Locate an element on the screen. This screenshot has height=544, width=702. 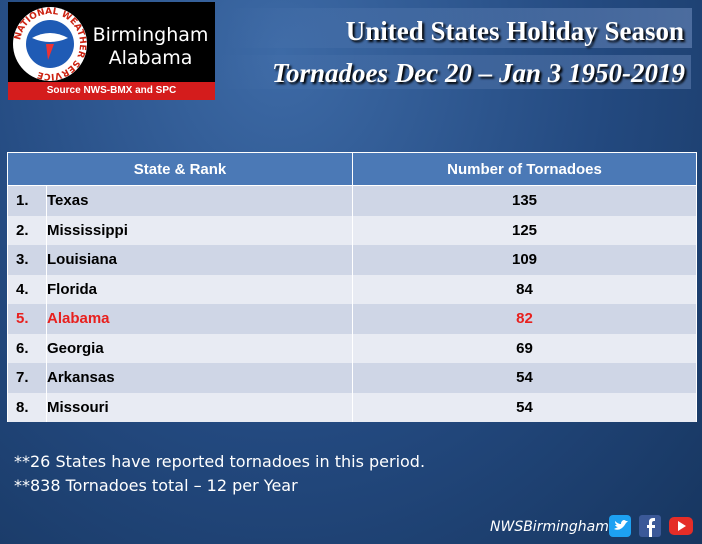
cell-num: 125 is located at coordinates (524, 230).